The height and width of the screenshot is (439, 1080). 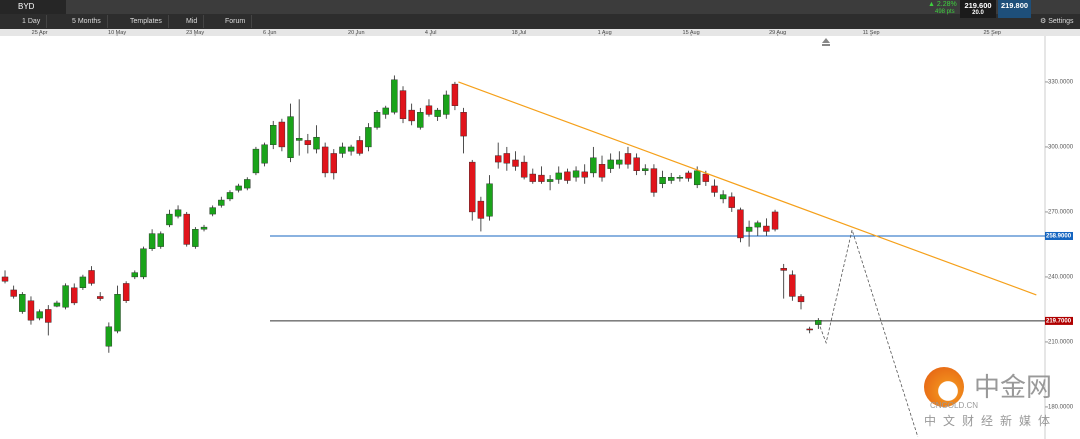 I want to click on ask-box: 219.800, so click(x=1014, y=9).